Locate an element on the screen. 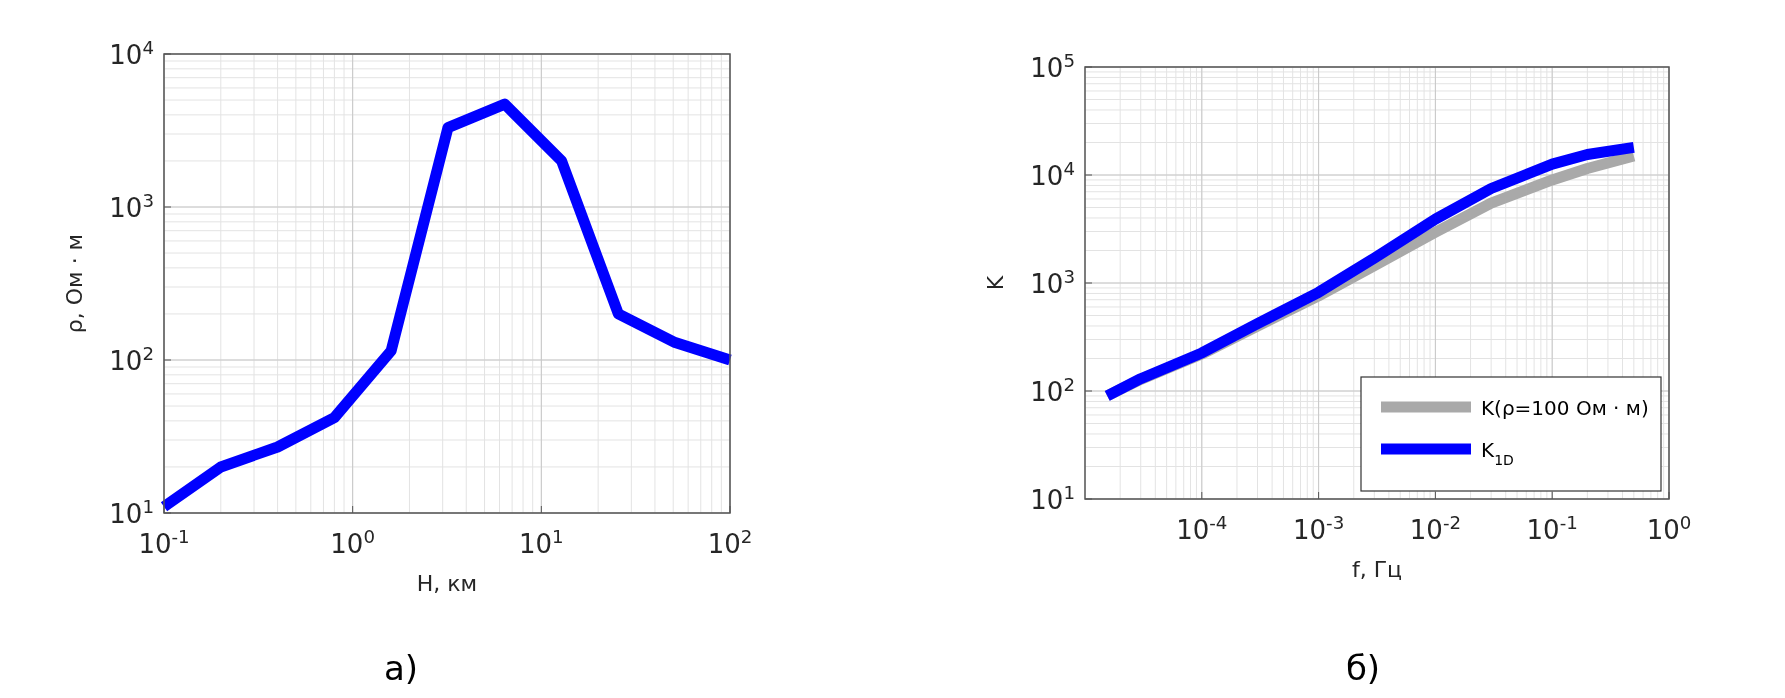  text: а) is located at coordinates (401, 668).